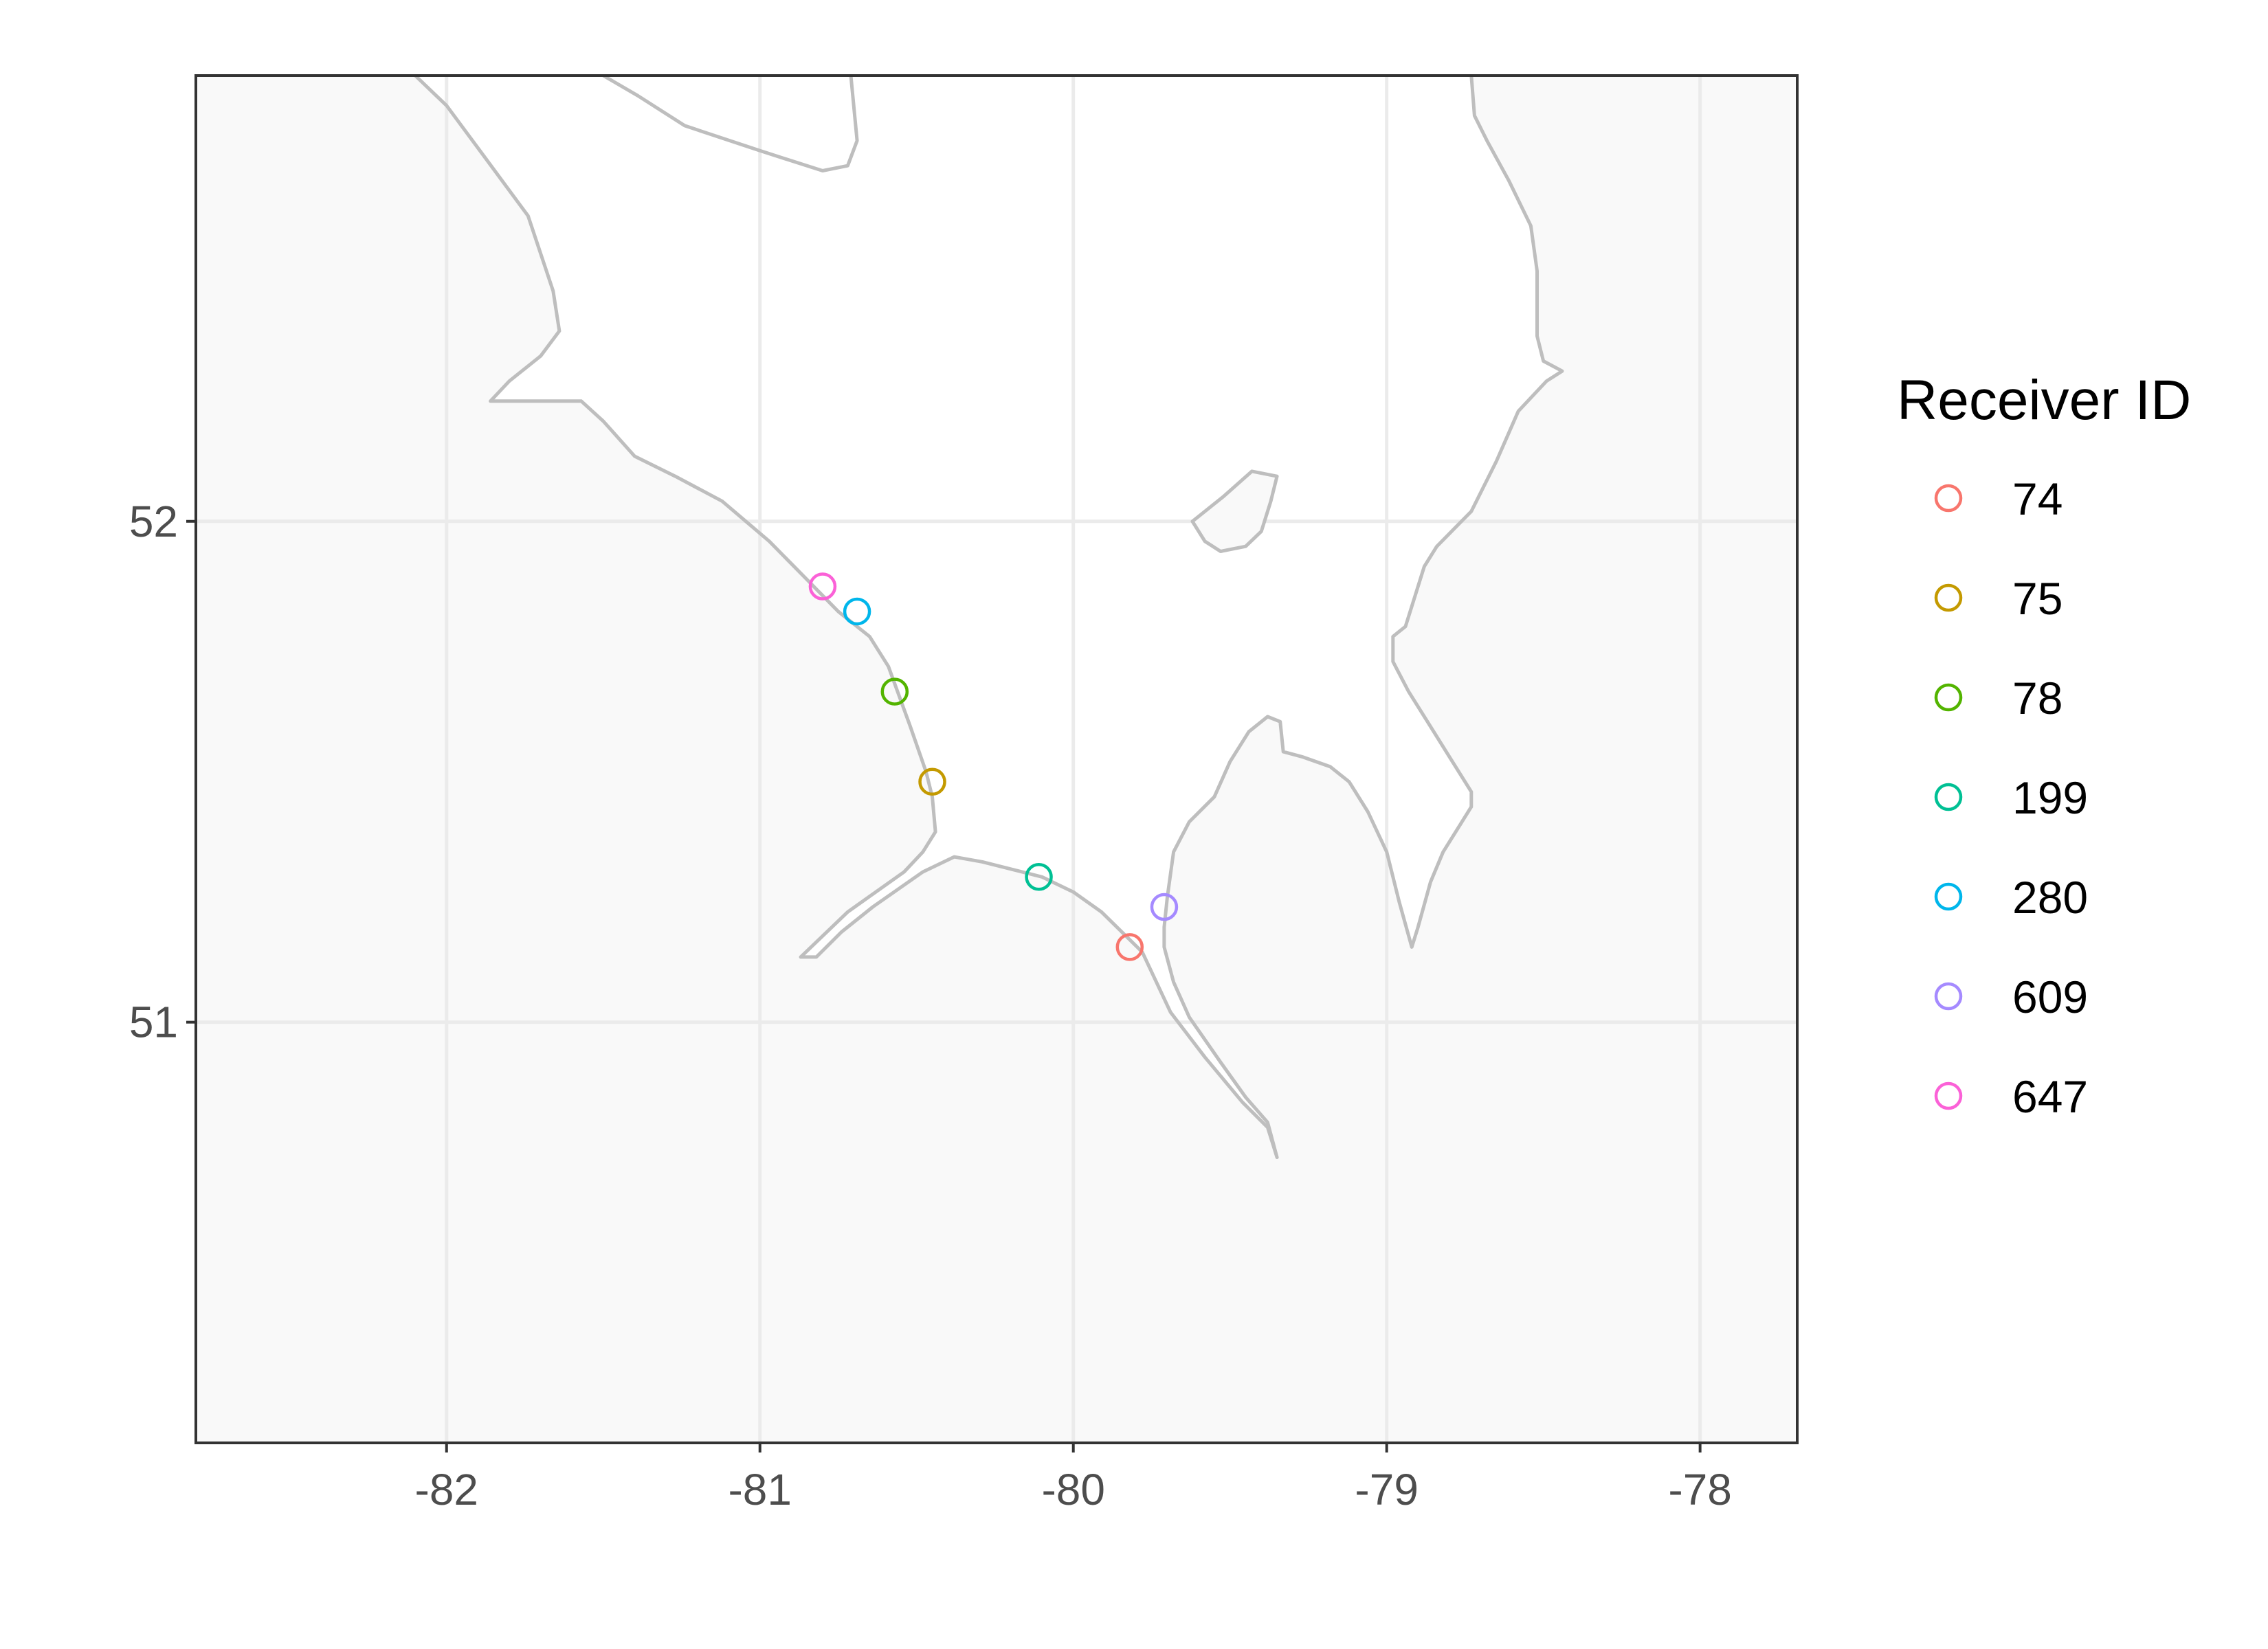 The image size is (2268, 1649). Describe the element at coordinates (447, 1490) in the screenshot. I see `x-tick-label: -82` at that location.